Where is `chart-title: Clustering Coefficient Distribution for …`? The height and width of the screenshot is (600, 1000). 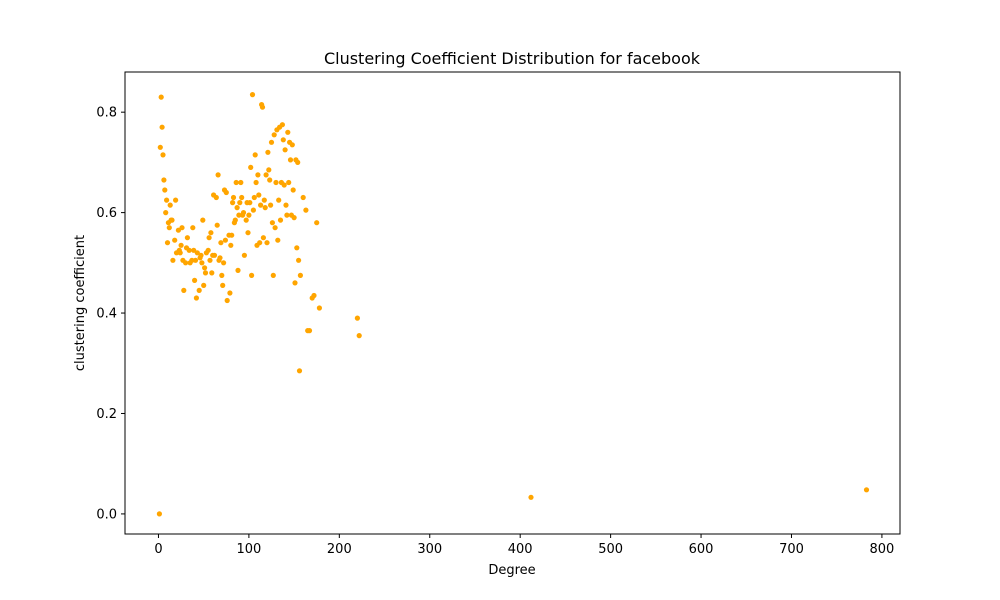 chart-title: Clustering Coefficient Distribution for … is located at coordinates (512, 58).